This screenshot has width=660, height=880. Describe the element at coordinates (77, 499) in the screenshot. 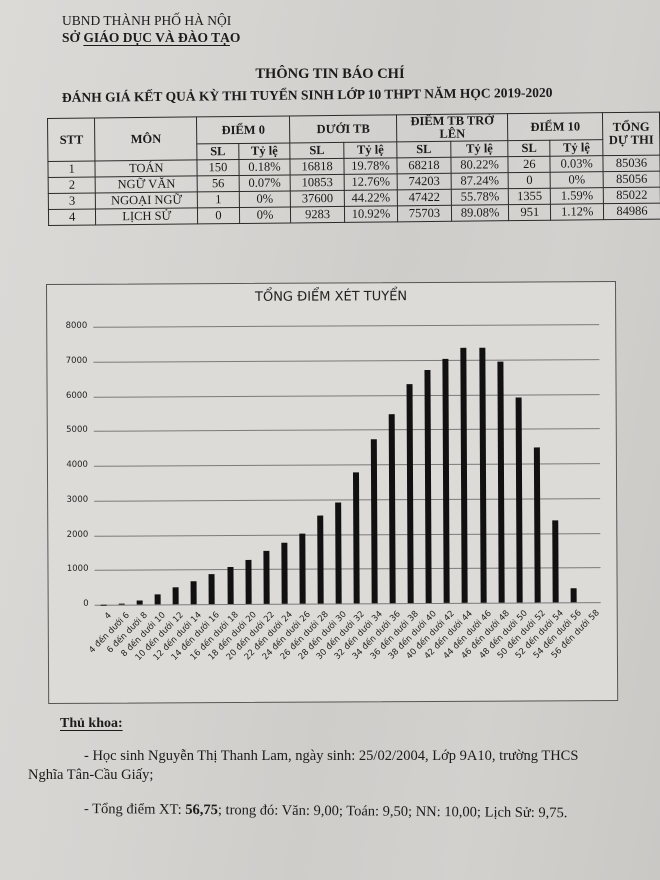

I see `y-tick-label: 3000` at that location.